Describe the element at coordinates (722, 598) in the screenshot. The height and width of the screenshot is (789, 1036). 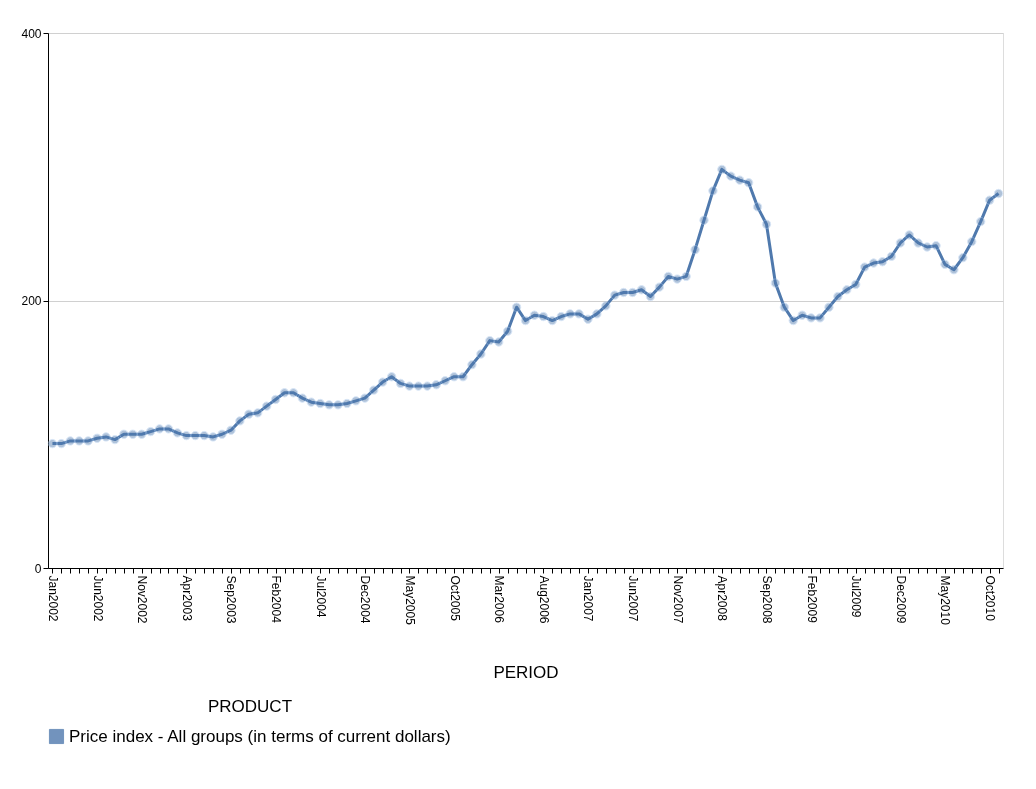
I see `x-tick-label: Apr2008` at that location.